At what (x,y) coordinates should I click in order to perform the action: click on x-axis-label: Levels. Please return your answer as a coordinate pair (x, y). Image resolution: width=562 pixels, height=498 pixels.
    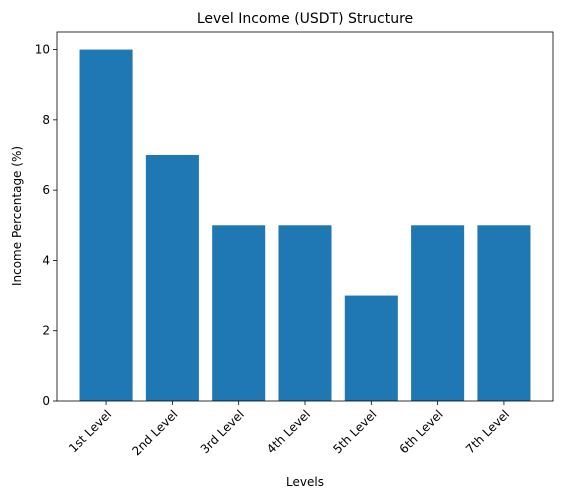
    Looking at the image, I should click on (305, 482).